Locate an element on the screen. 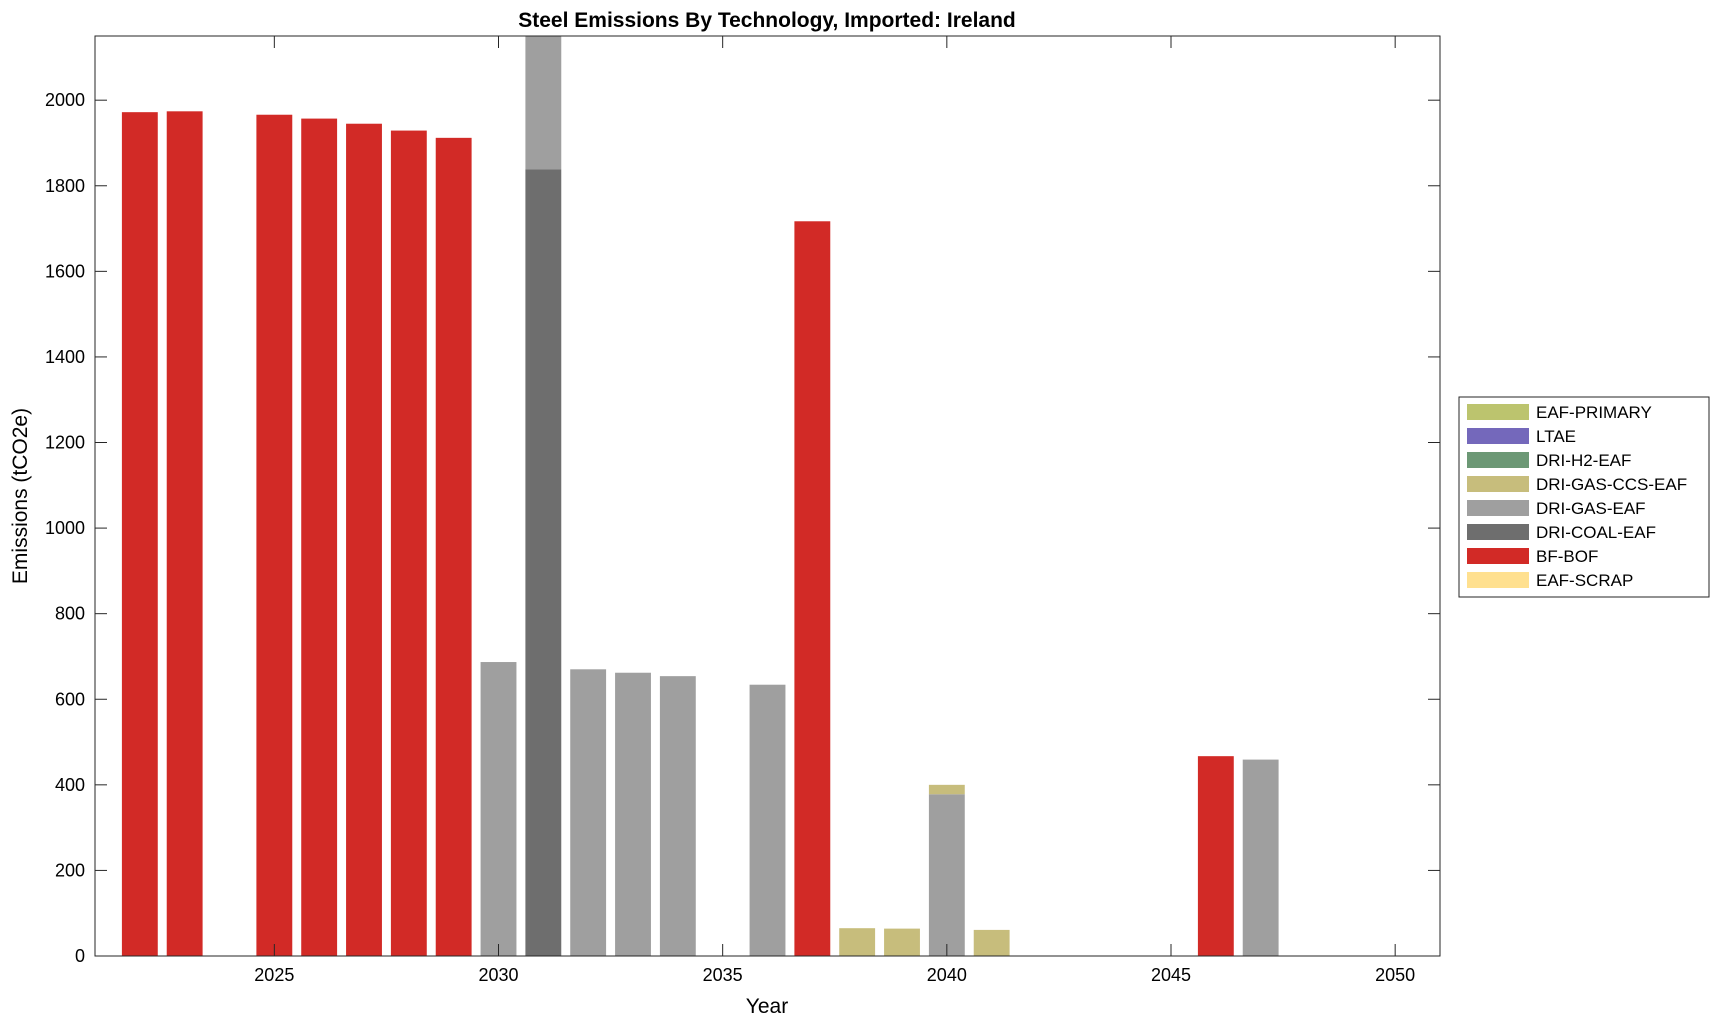 The width and height of the screenshot is (1714, 1021). legend-label-ltae: LTAE is located at coordinates (1556, 436).